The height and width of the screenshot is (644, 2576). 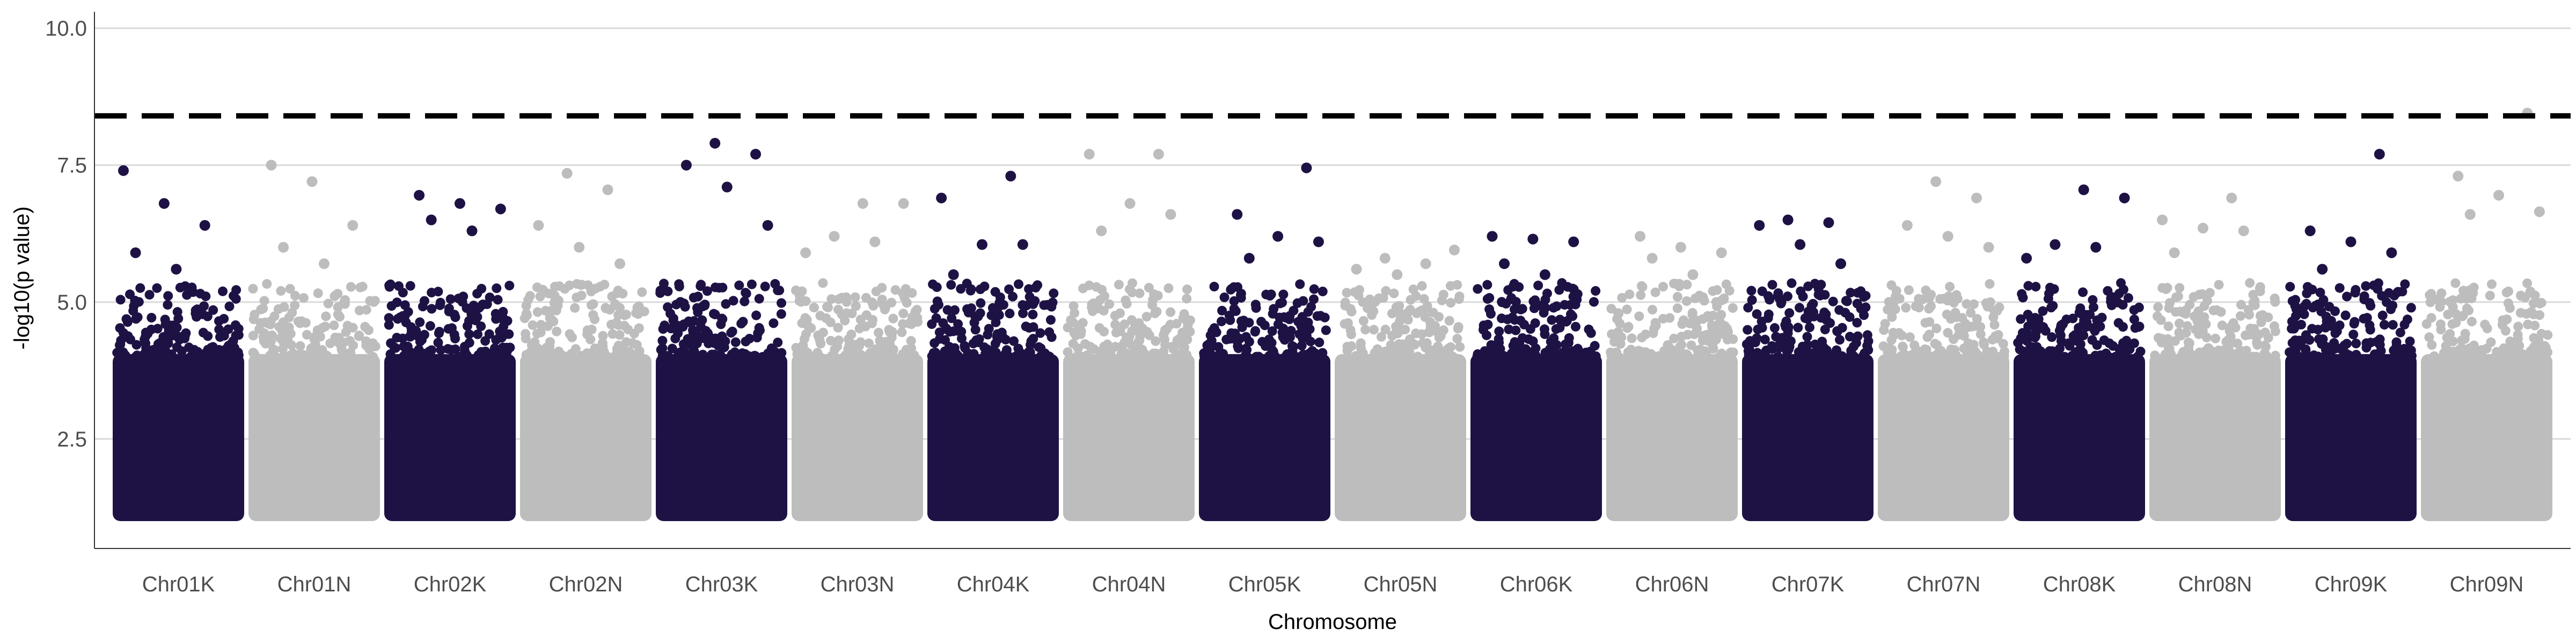 What do you see at coordinates (1808, 437) in the screenshot?
I see `point-cloud-Chr07K` at bounding box center [1808, 437].